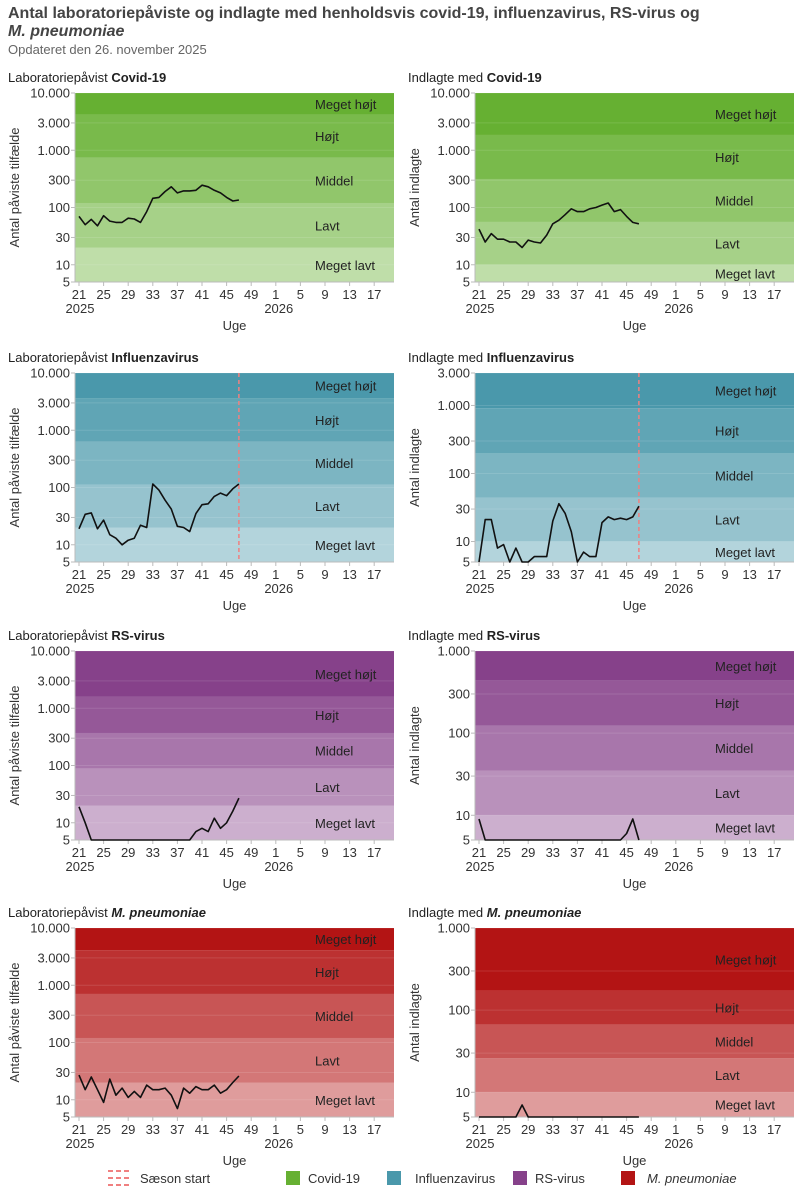 The image size is (800, 1200). Describe the element at coordinates (103, 1129) in the screenshot. I see `x-tick-label: 25` at that location.